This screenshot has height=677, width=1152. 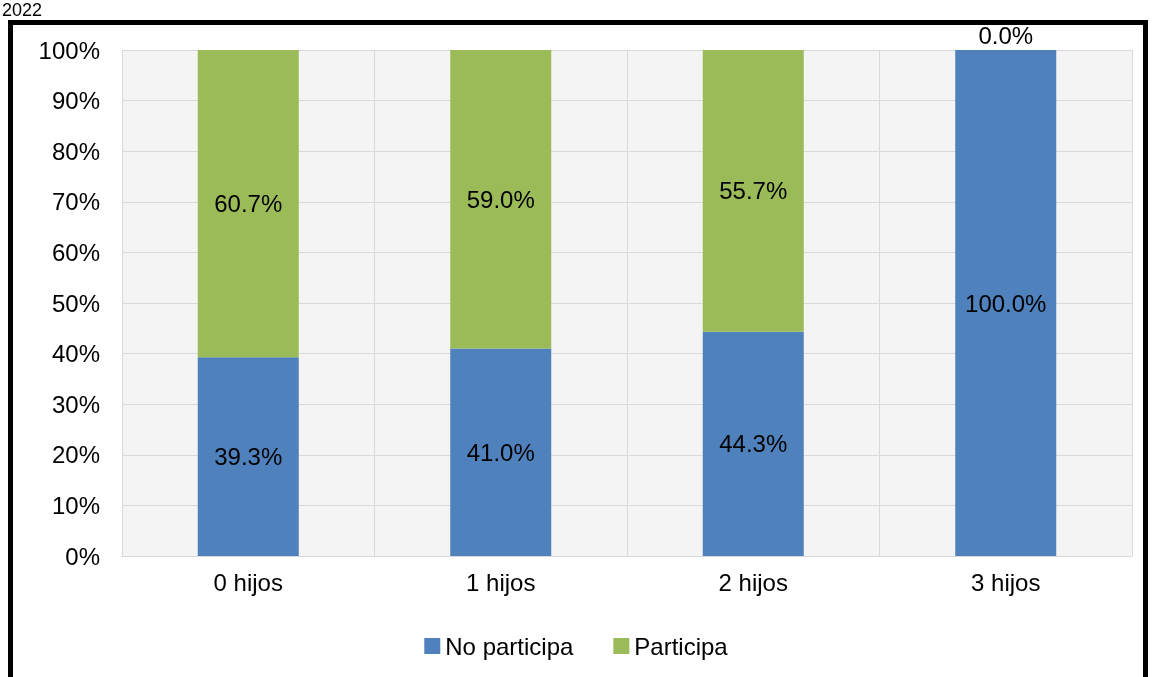 What do you see at coordinates (681, 646) in the screenshot?
I see `legend-label: Participa` at bounding box center [681, 646].